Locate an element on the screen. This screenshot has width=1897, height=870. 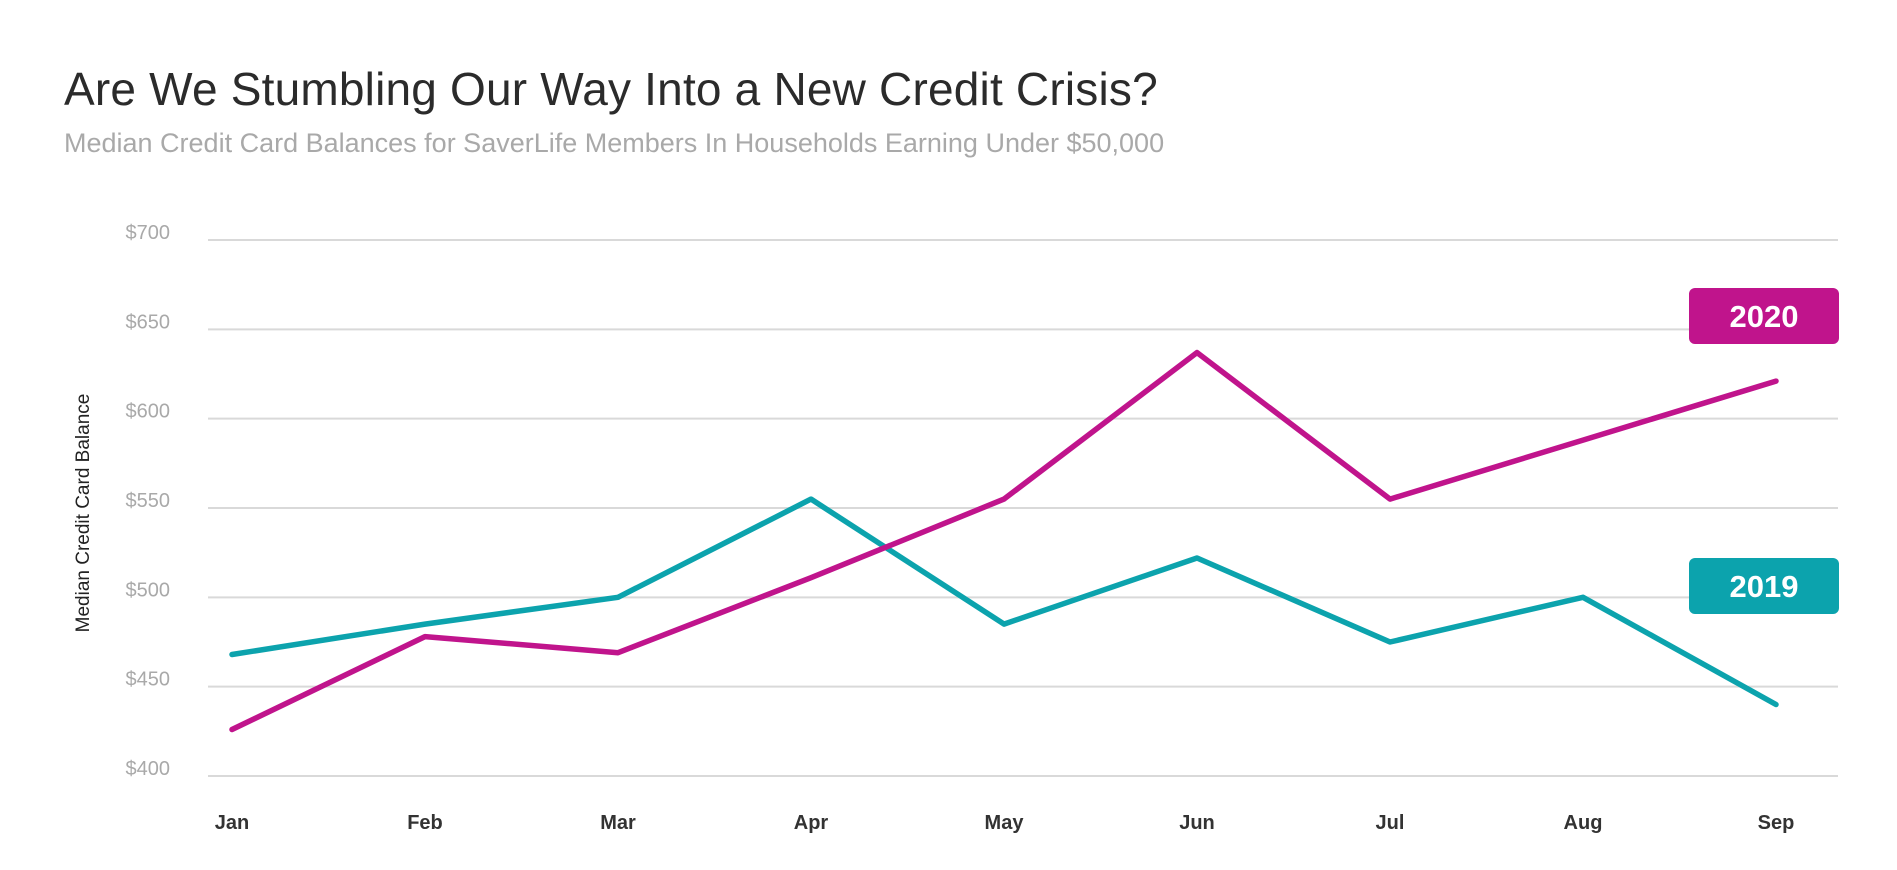
y-axis-title: Median Credit Card Balance is located at coordinates (83, 513).